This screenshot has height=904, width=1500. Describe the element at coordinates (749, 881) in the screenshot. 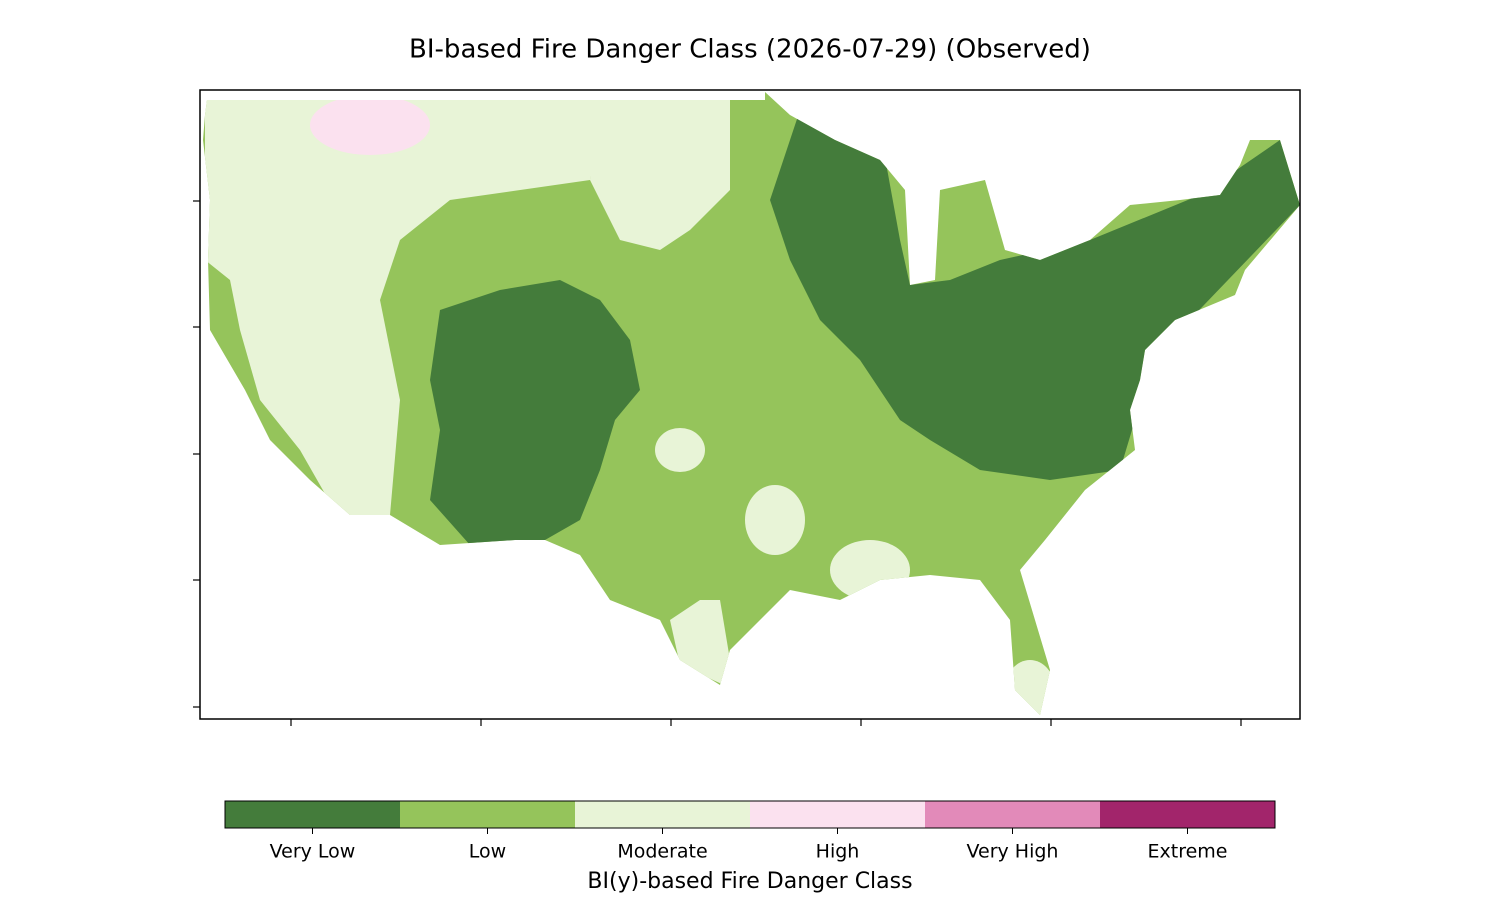

I see `colorbar-label: BI(y)-based Fire Danger Class` at that location.